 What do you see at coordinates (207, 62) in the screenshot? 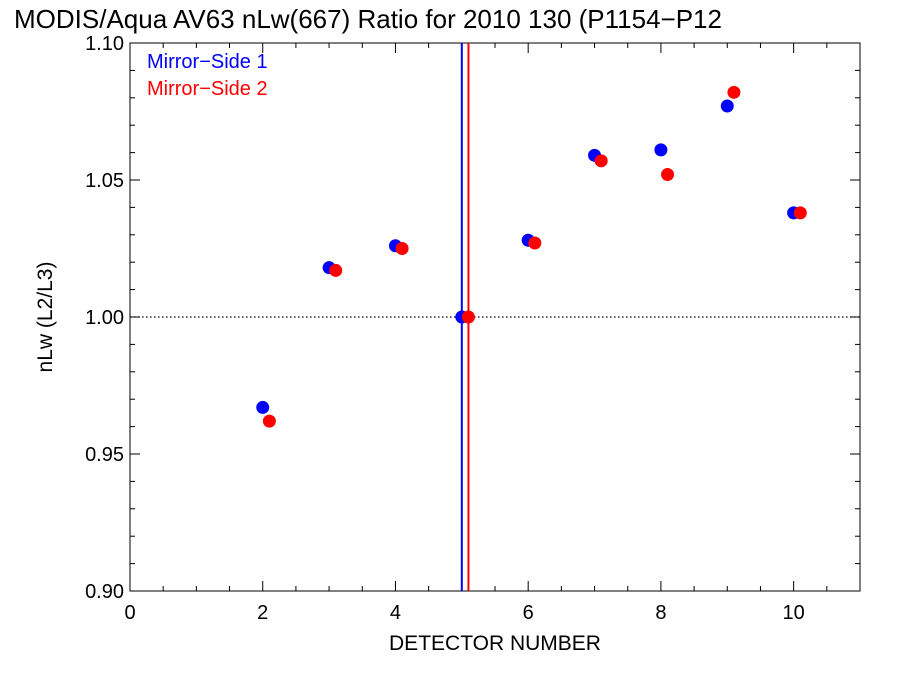
I see `legend-item-mirror-side-1: Mirror−Side 1` at bounding box center [207, 62].